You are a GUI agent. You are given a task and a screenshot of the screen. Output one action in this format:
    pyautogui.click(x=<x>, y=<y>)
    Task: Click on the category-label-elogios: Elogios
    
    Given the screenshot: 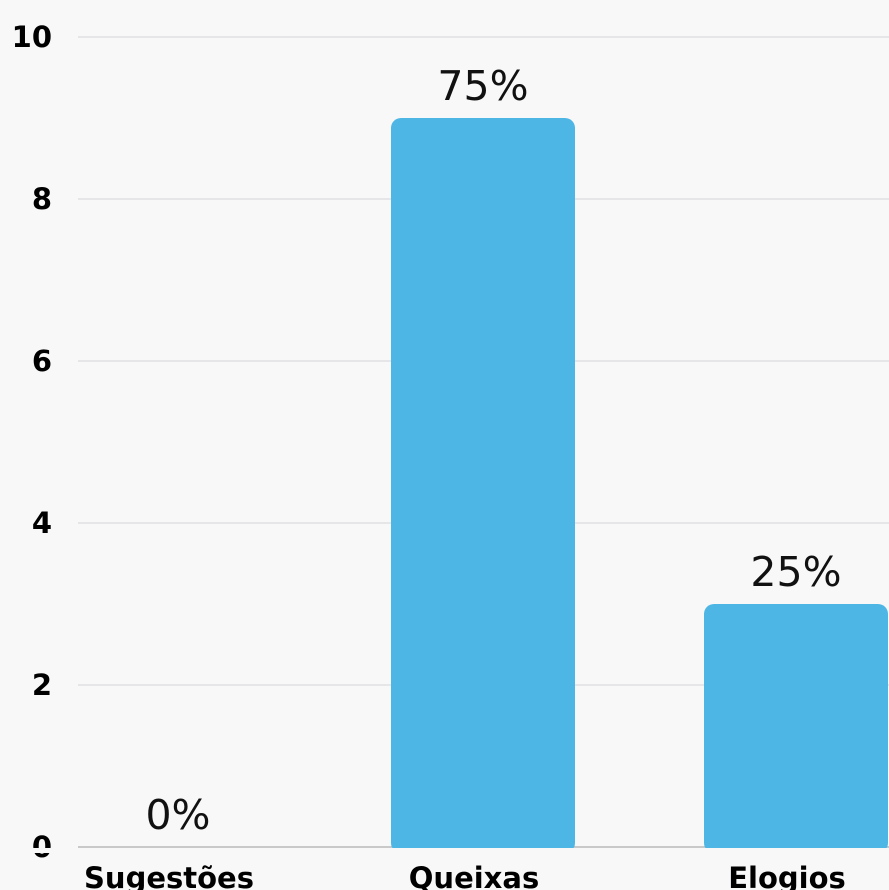 What is the action you would take?
    pyautogui.click(x=787, y=875)
    